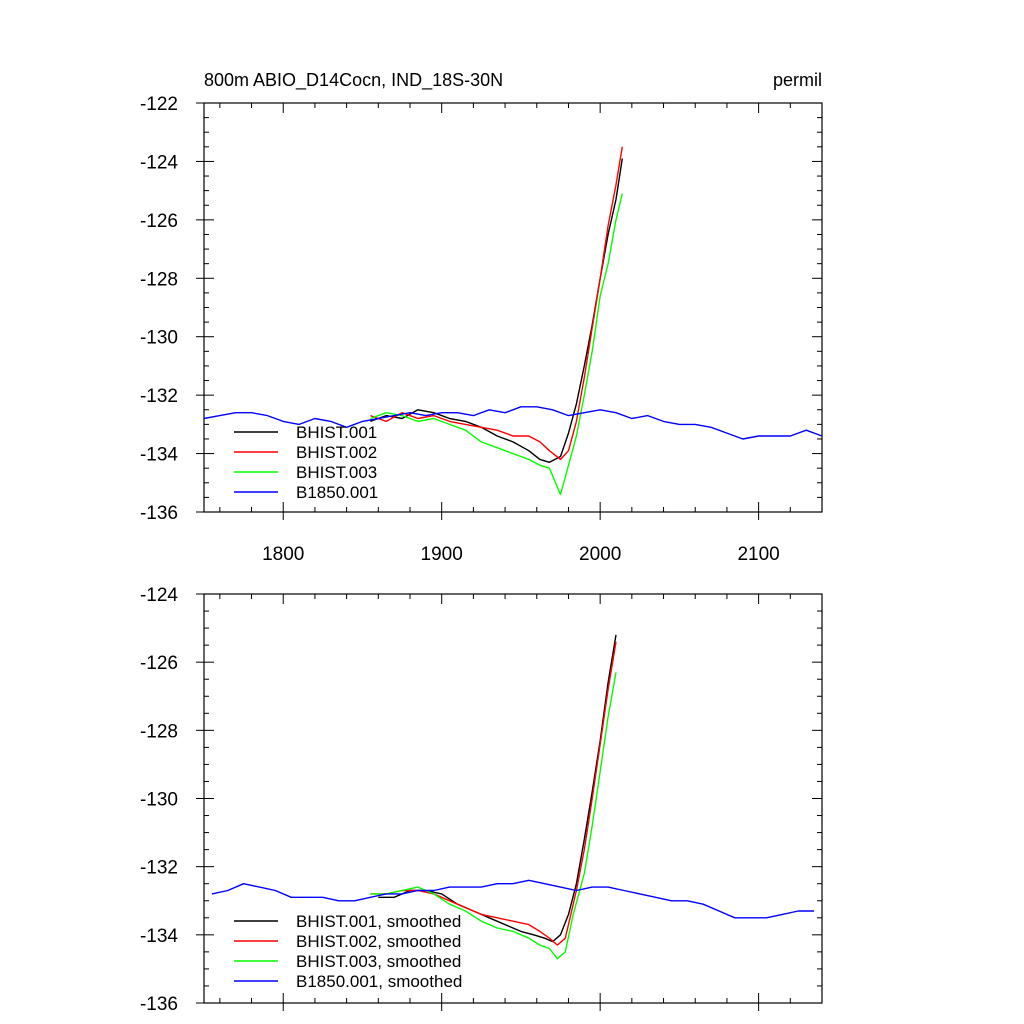 The width and height of the screenshot is (1024, 1024). I want to click on series-line-bhist-002-smoothed, so click(493, 793).